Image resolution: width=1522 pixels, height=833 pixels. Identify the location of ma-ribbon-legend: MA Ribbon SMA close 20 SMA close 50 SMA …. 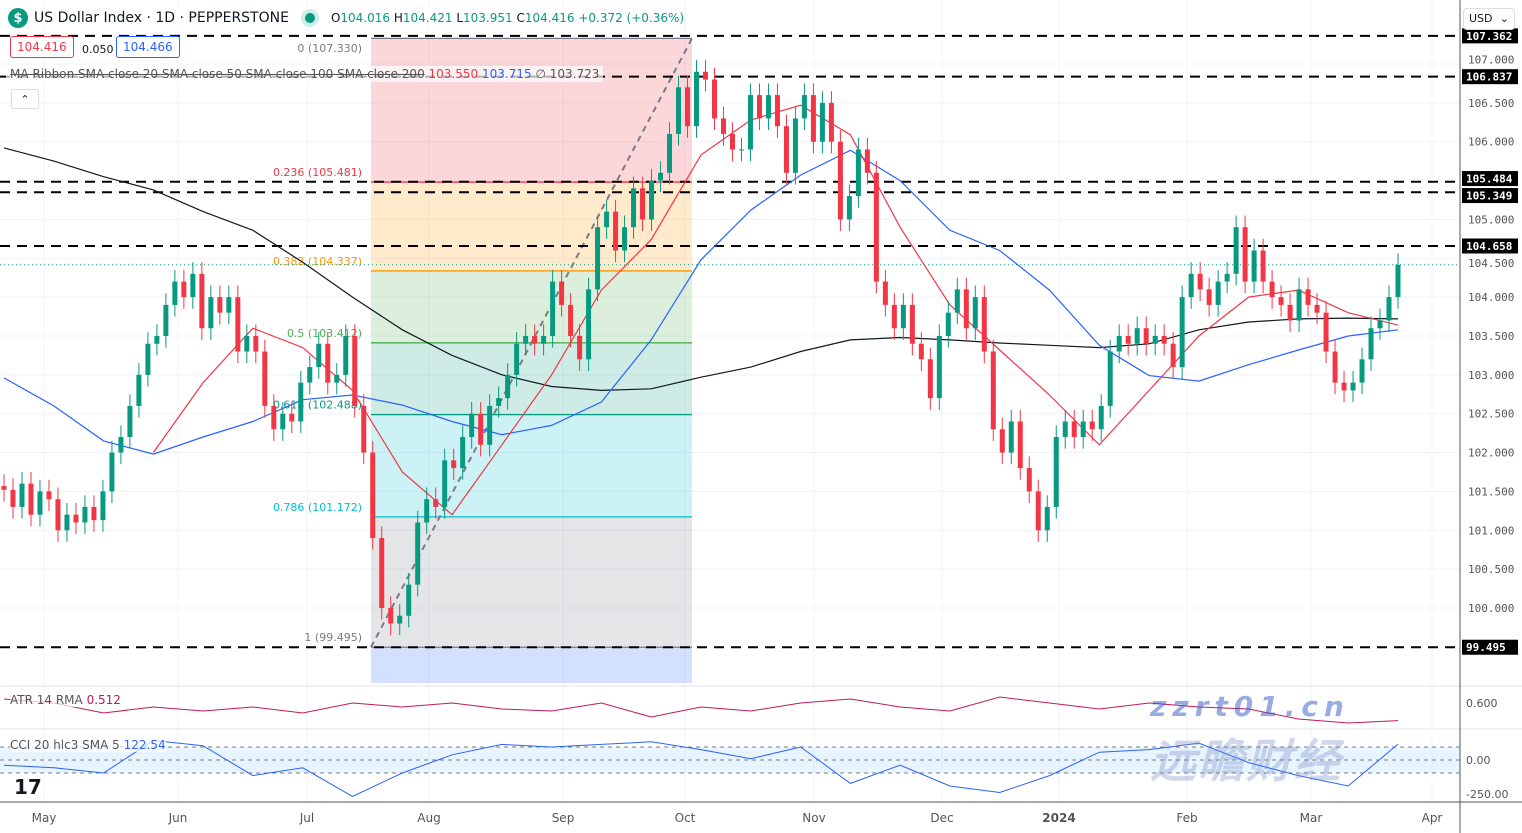
(305, 74).